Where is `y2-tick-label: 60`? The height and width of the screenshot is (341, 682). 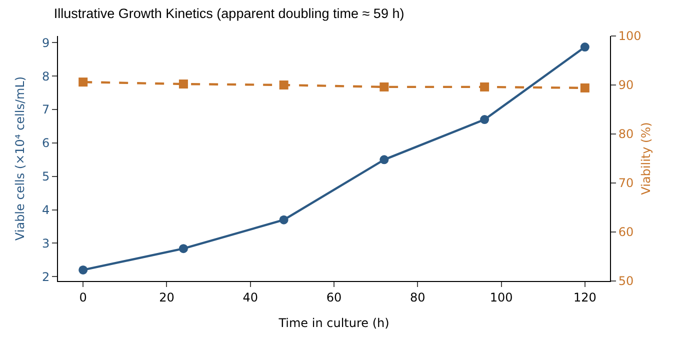 y2-tick-label: 60 is located at coordinates (626, 232).